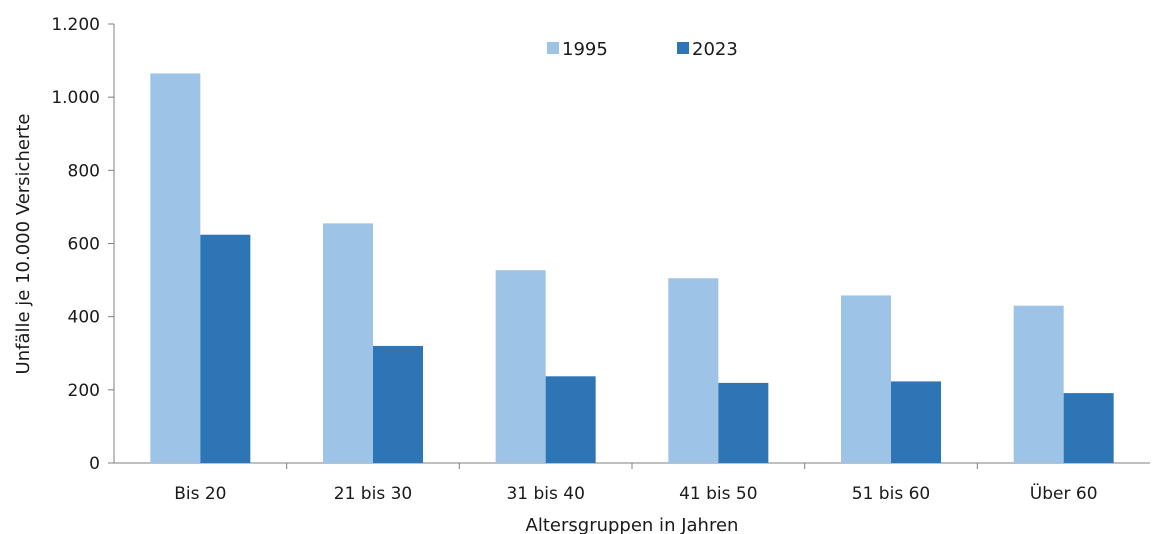 The height and width of the screenshot is (534, 1153). Describe the element at coordinates (94, 464) in the screenshot. I see `y-tick-label: 0` at that location.